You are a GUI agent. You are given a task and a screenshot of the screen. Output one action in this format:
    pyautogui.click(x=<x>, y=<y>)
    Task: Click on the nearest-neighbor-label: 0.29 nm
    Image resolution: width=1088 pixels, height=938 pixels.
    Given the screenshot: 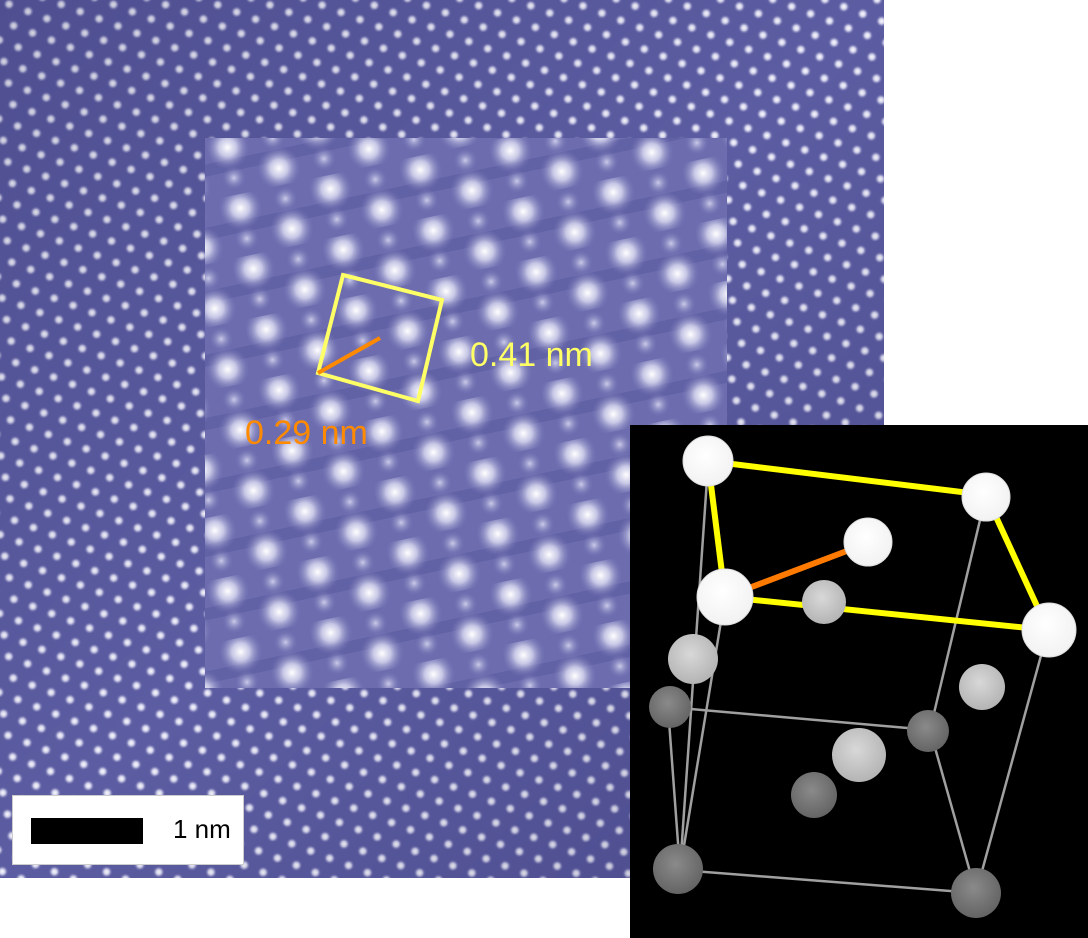 What is the action you would take?
    pyautogui.click(x=306, y=433)
    